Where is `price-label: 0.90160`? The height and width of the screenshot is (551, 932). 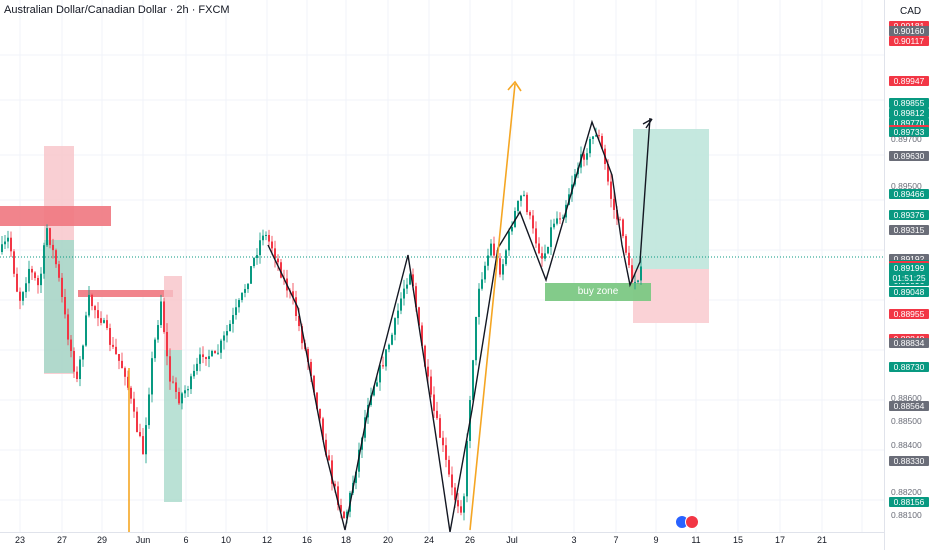
price-label: 0.90160 is located at coordinates (909, 31).